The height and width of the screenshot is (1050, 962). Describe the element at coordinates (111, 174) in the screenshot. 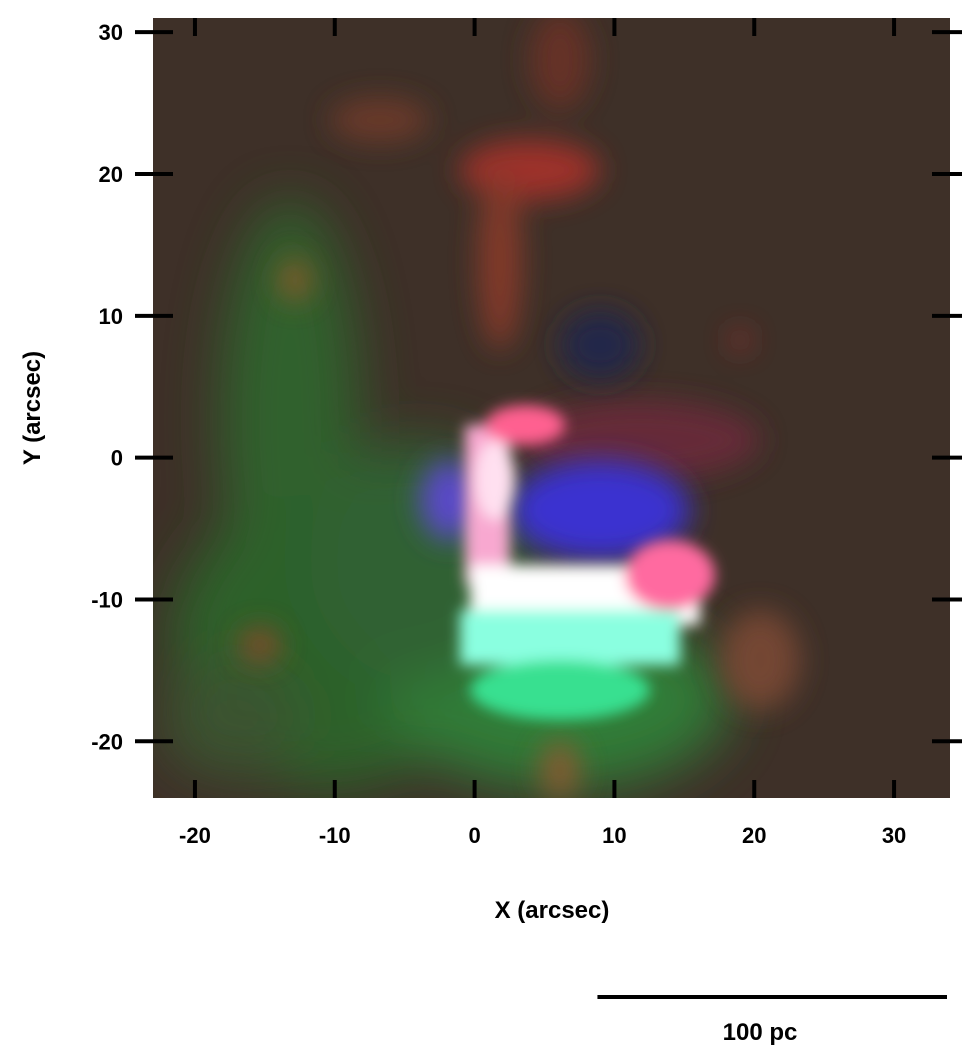

I see `y-tick-label: 20` at that location.